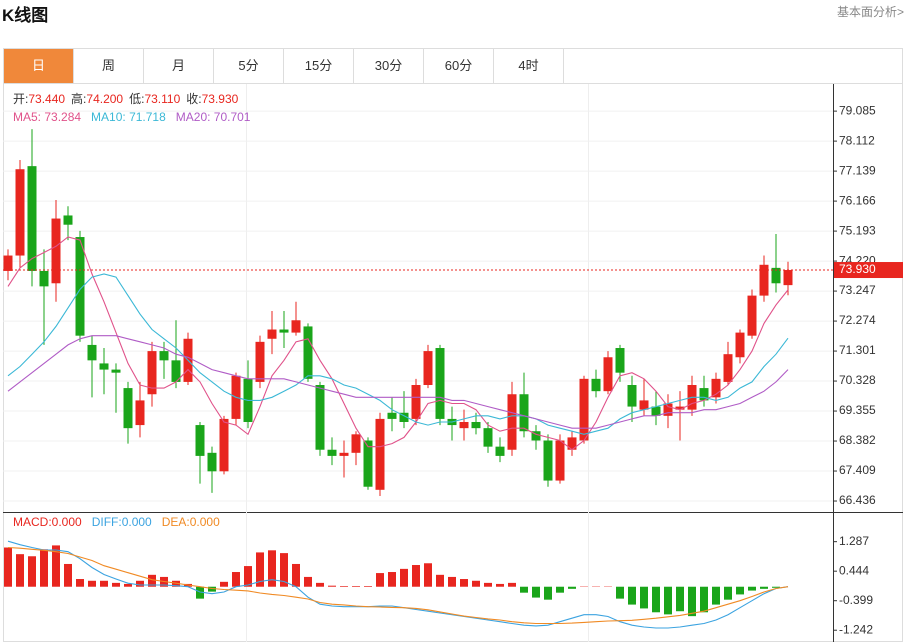 The width and height of the screenshot is (908, 643). What do you see at coordinates (47, 117) in the screenshot?
I see `legend-entry: MA5: 73.284` at bounding box center [47, 117].